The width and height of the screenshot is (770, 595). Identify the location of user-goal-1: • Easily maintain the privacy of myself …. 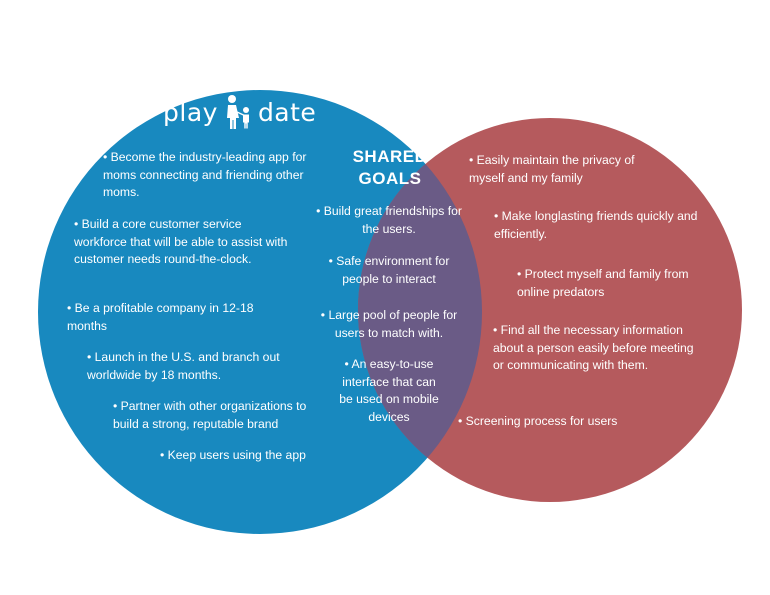
(552, 169).